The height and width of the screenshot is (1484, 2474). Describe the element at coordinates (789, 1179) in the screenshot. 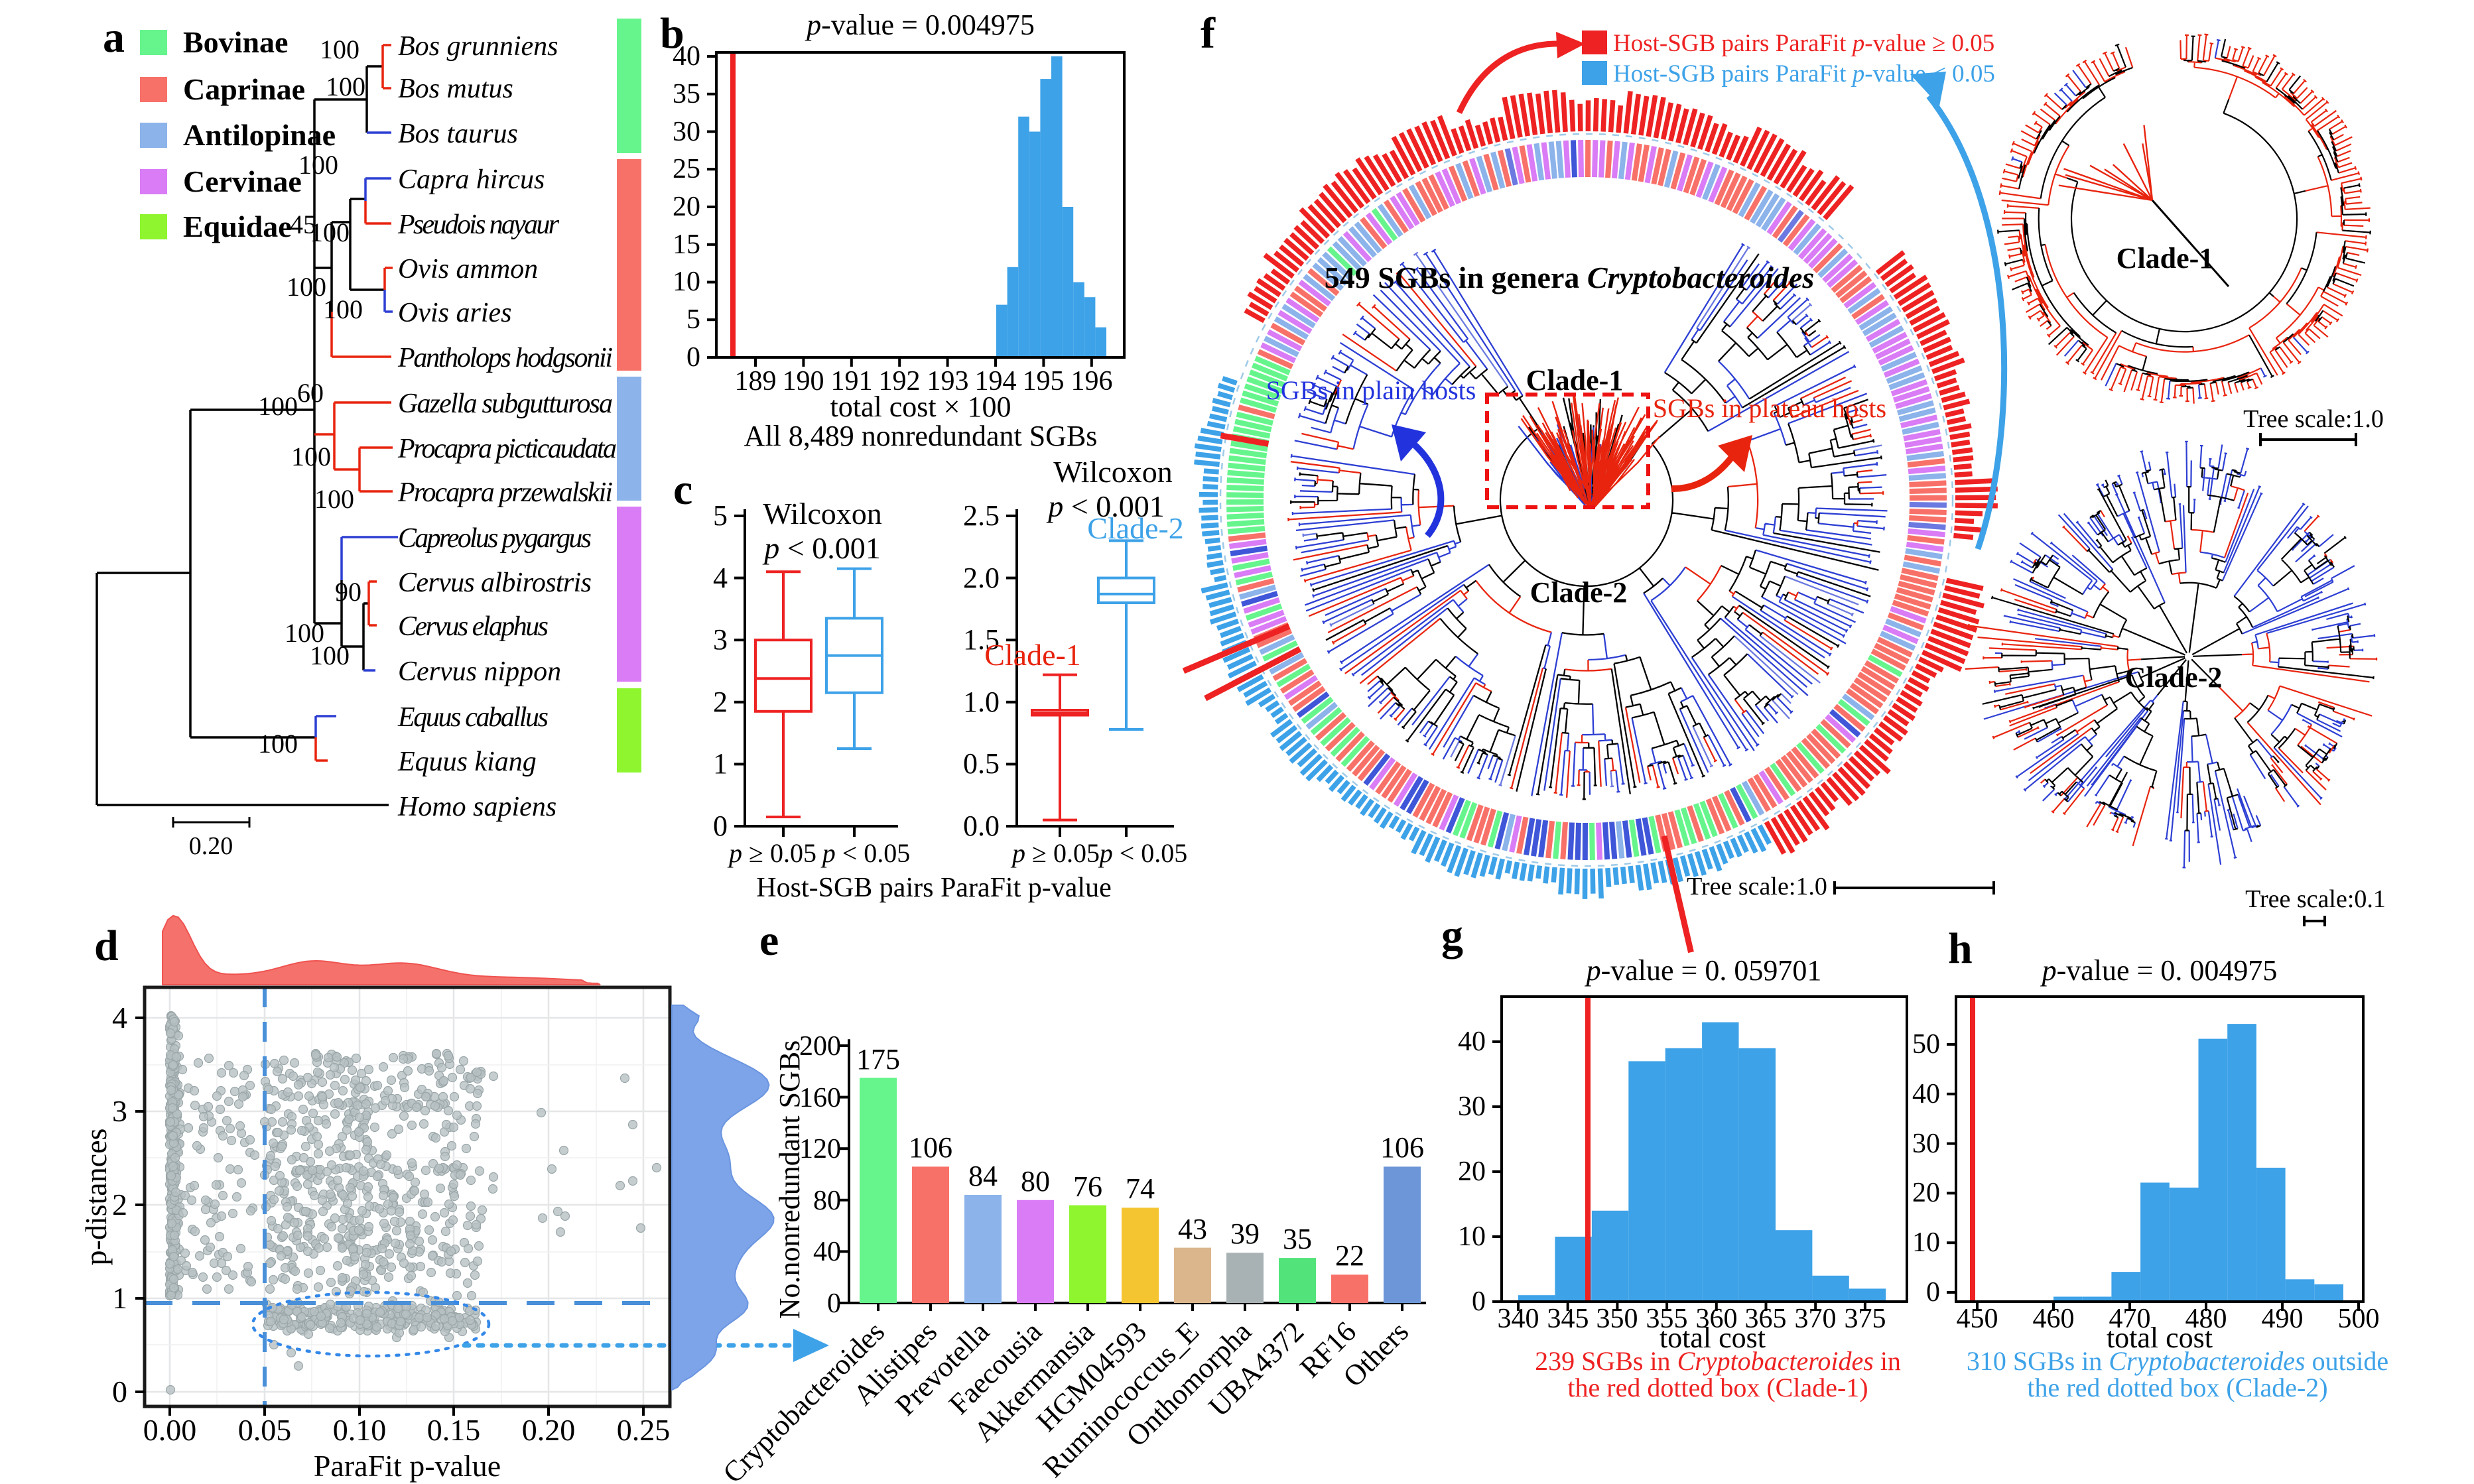

I see `svg-text: No.nonredundant SGBs` at that location.